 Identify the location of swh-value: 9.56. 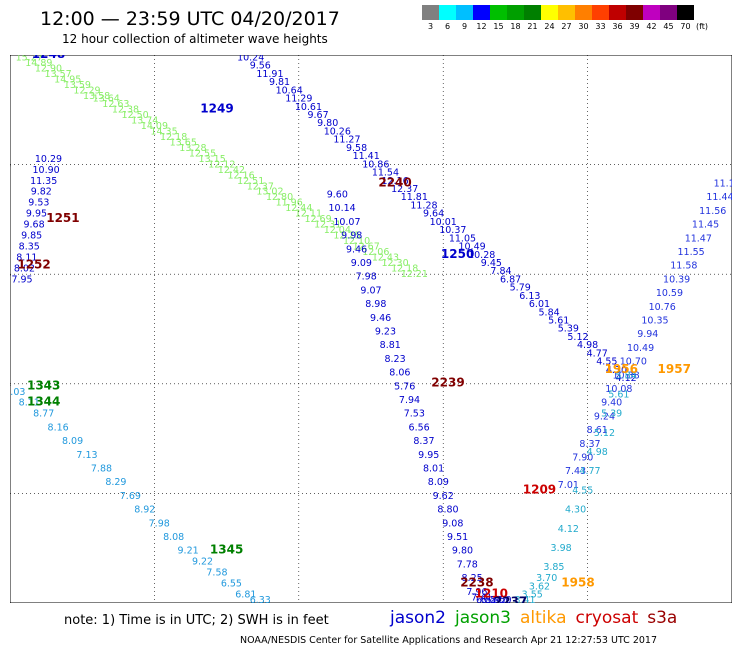
(260, 66).